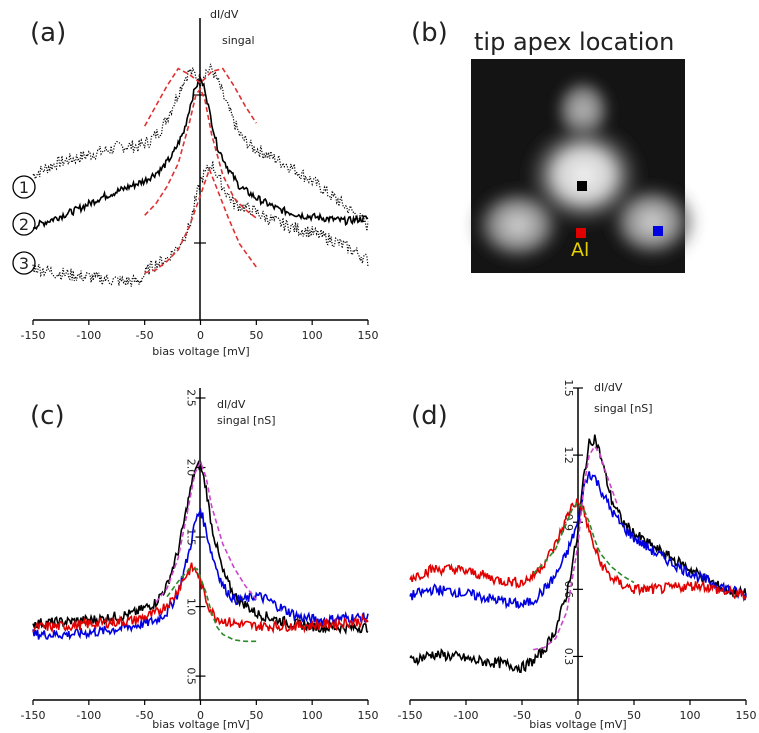  I want to click on panel-d-label: (d), so click(429, 416).